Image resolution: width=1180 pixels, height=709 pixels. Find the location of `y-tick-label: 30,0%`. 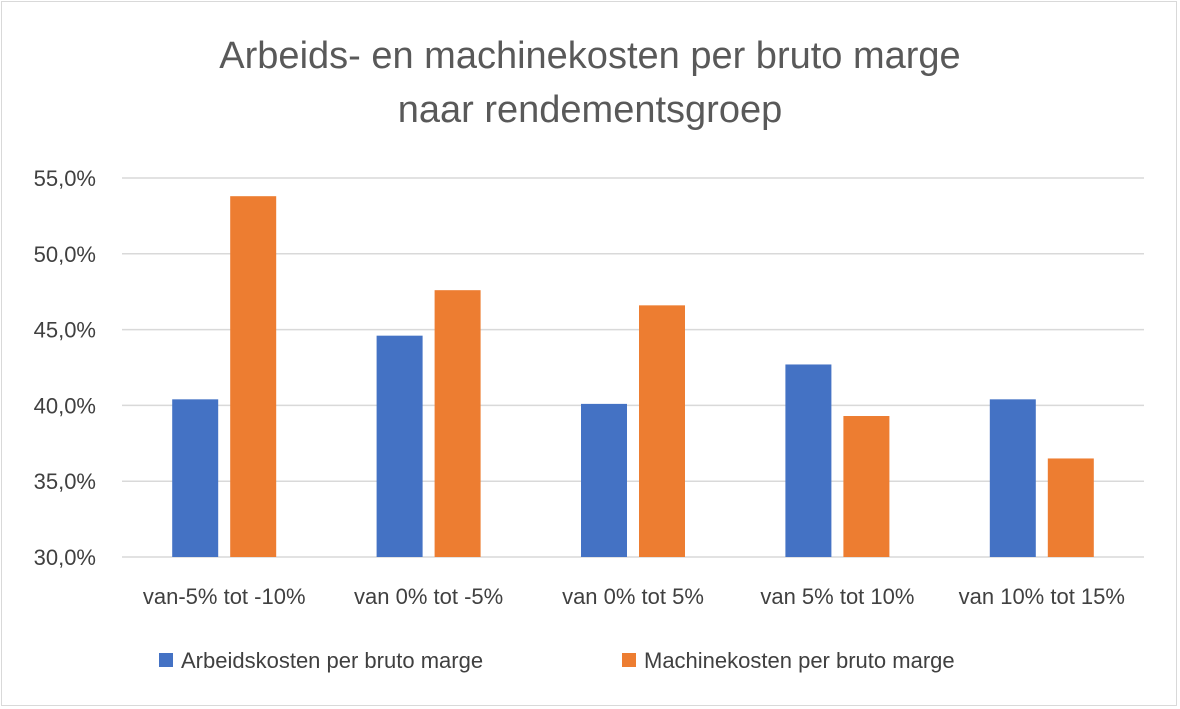

y-tick-label: 30,0% is located at coordinates (65, 557).